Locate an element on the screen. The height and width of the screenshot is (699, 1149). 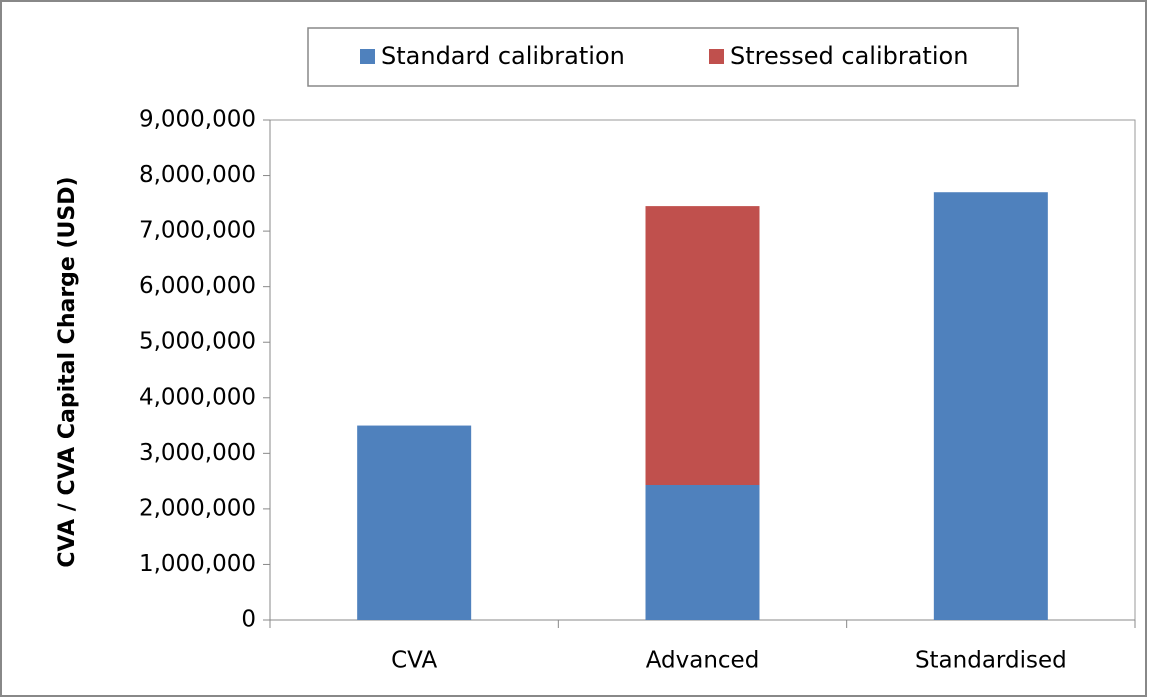
y-tick-label: 3,000,000 is located at coordinates (197, 453).